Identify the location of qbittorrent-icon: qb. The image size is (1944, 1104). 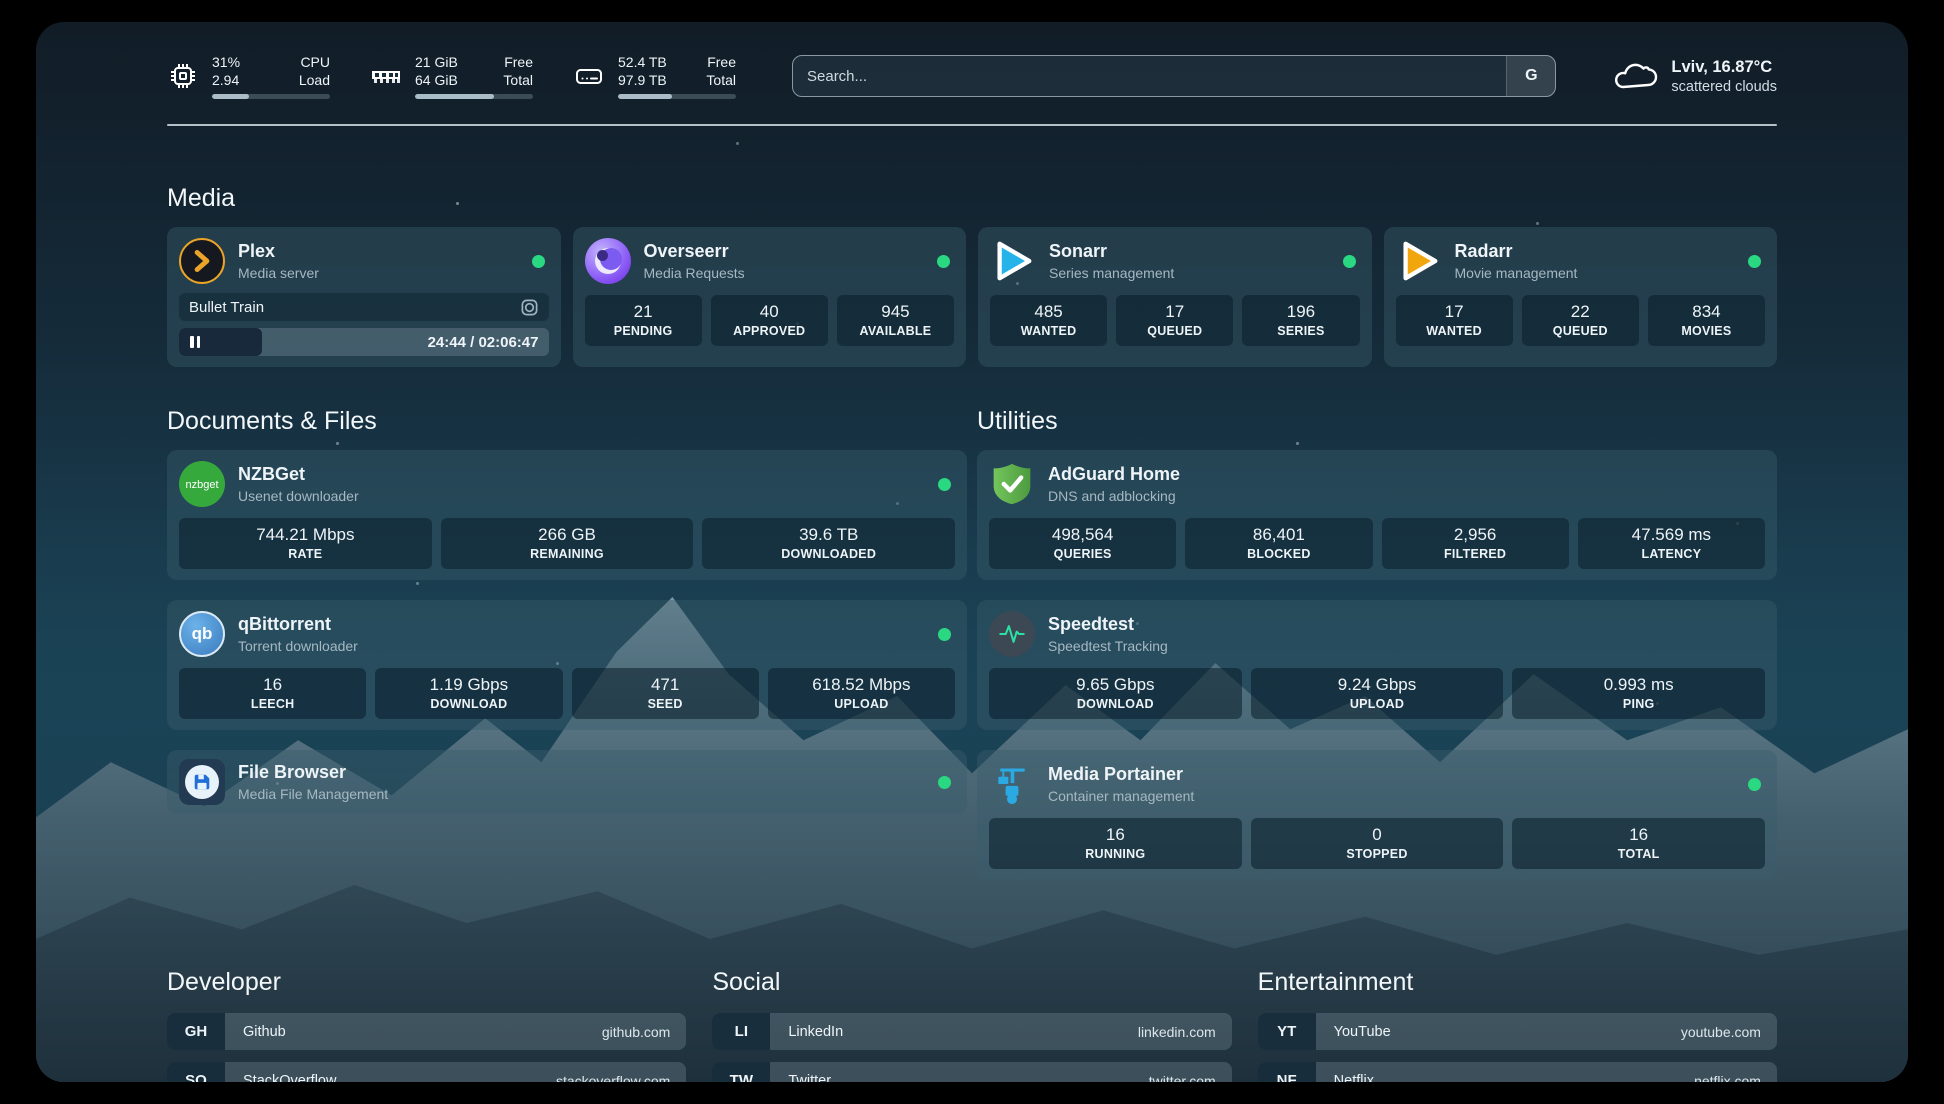
(202, 634).